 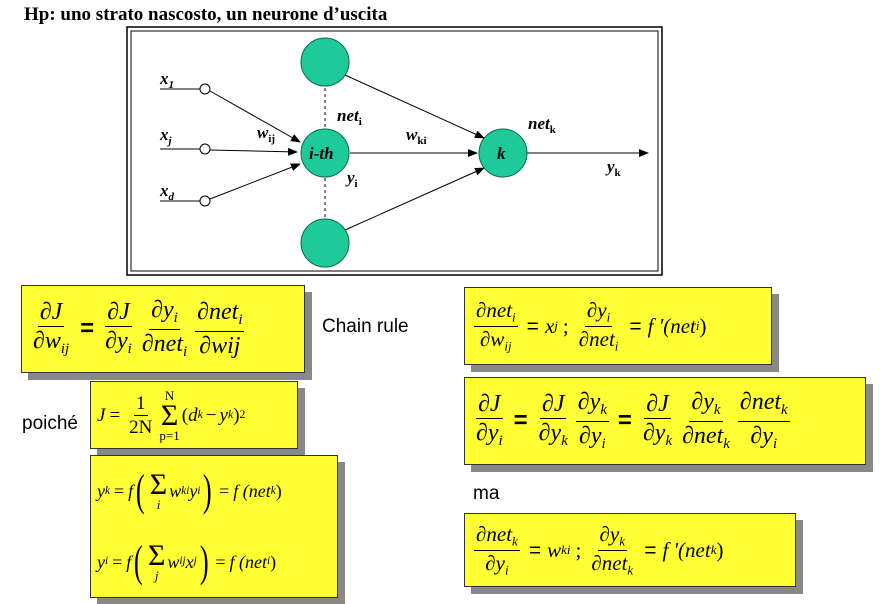 I want to click on label-output-k: k, so click(x=501, y=153).